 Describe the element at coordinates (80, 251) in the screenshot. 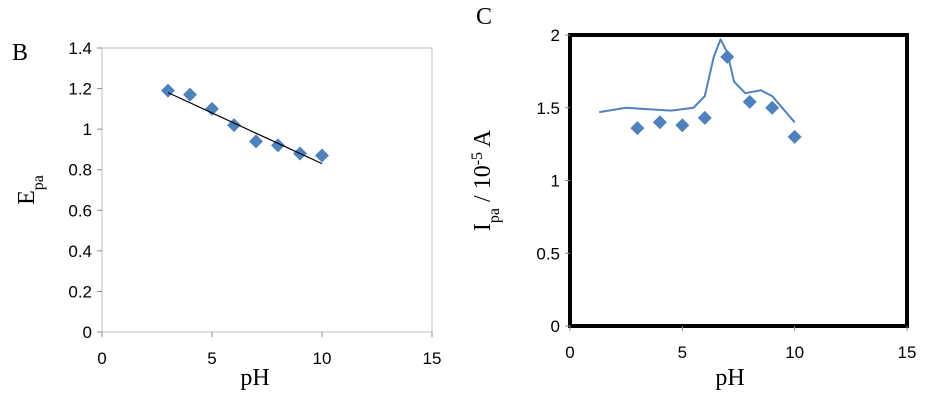

I see `y-tick-label: 0.4` at that location.